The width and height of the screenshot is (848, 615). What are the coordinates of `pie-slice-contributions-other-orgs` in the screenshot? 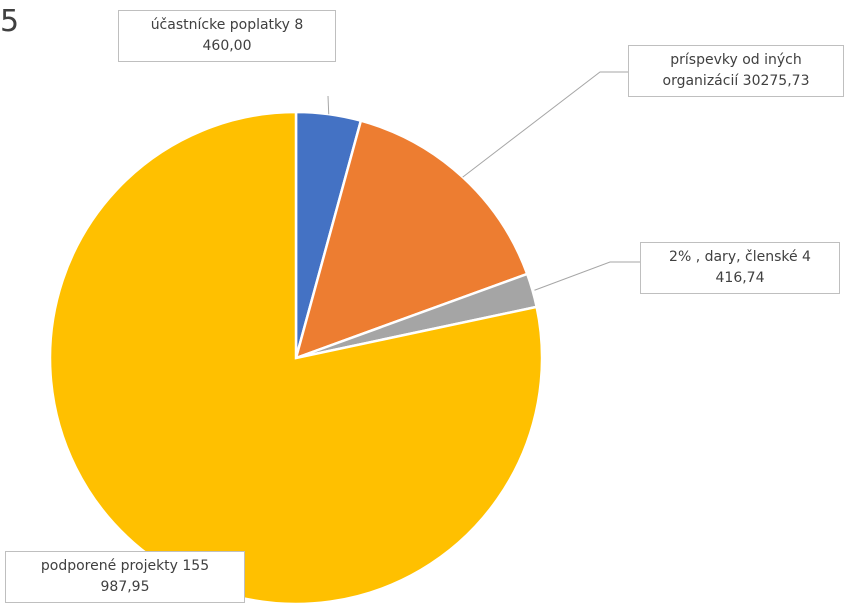 It's located at (411, 239).